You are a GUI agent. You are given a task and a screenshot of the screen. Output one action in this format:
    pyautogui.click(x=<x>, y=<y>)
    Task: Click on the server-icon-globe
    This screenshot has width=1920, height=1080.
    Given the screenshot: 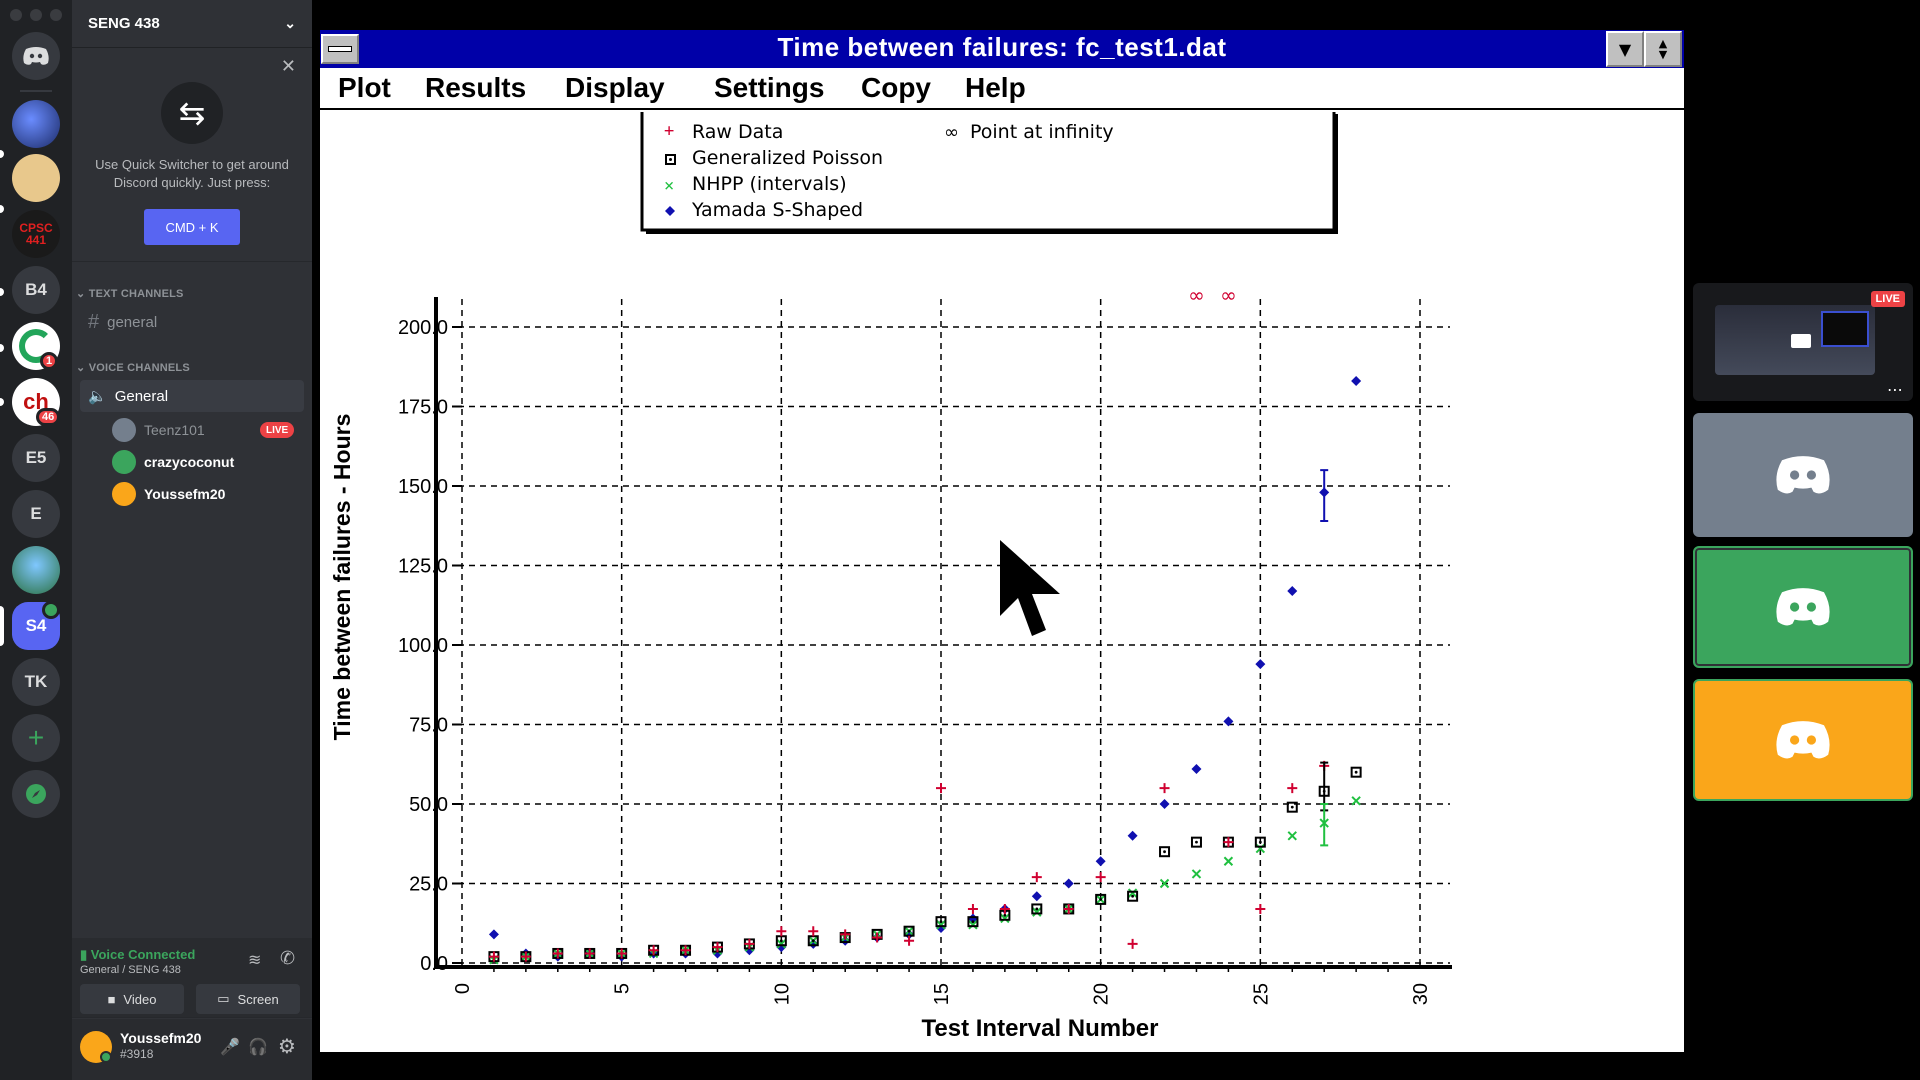 What is the action you would take?
    pyautogui.click(x=36, y=570)
    